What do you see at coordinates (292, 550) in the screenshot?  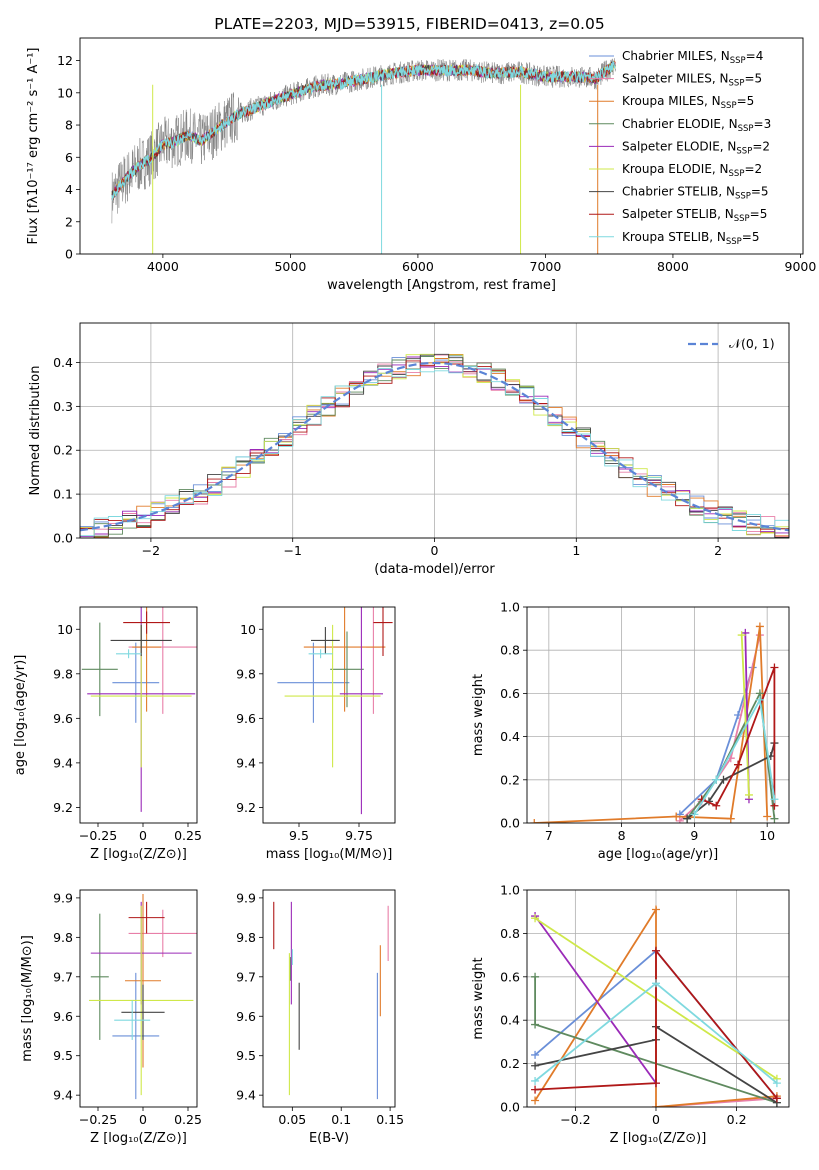 I see `x-tick-label: −1` at bounding box center [292, 550].